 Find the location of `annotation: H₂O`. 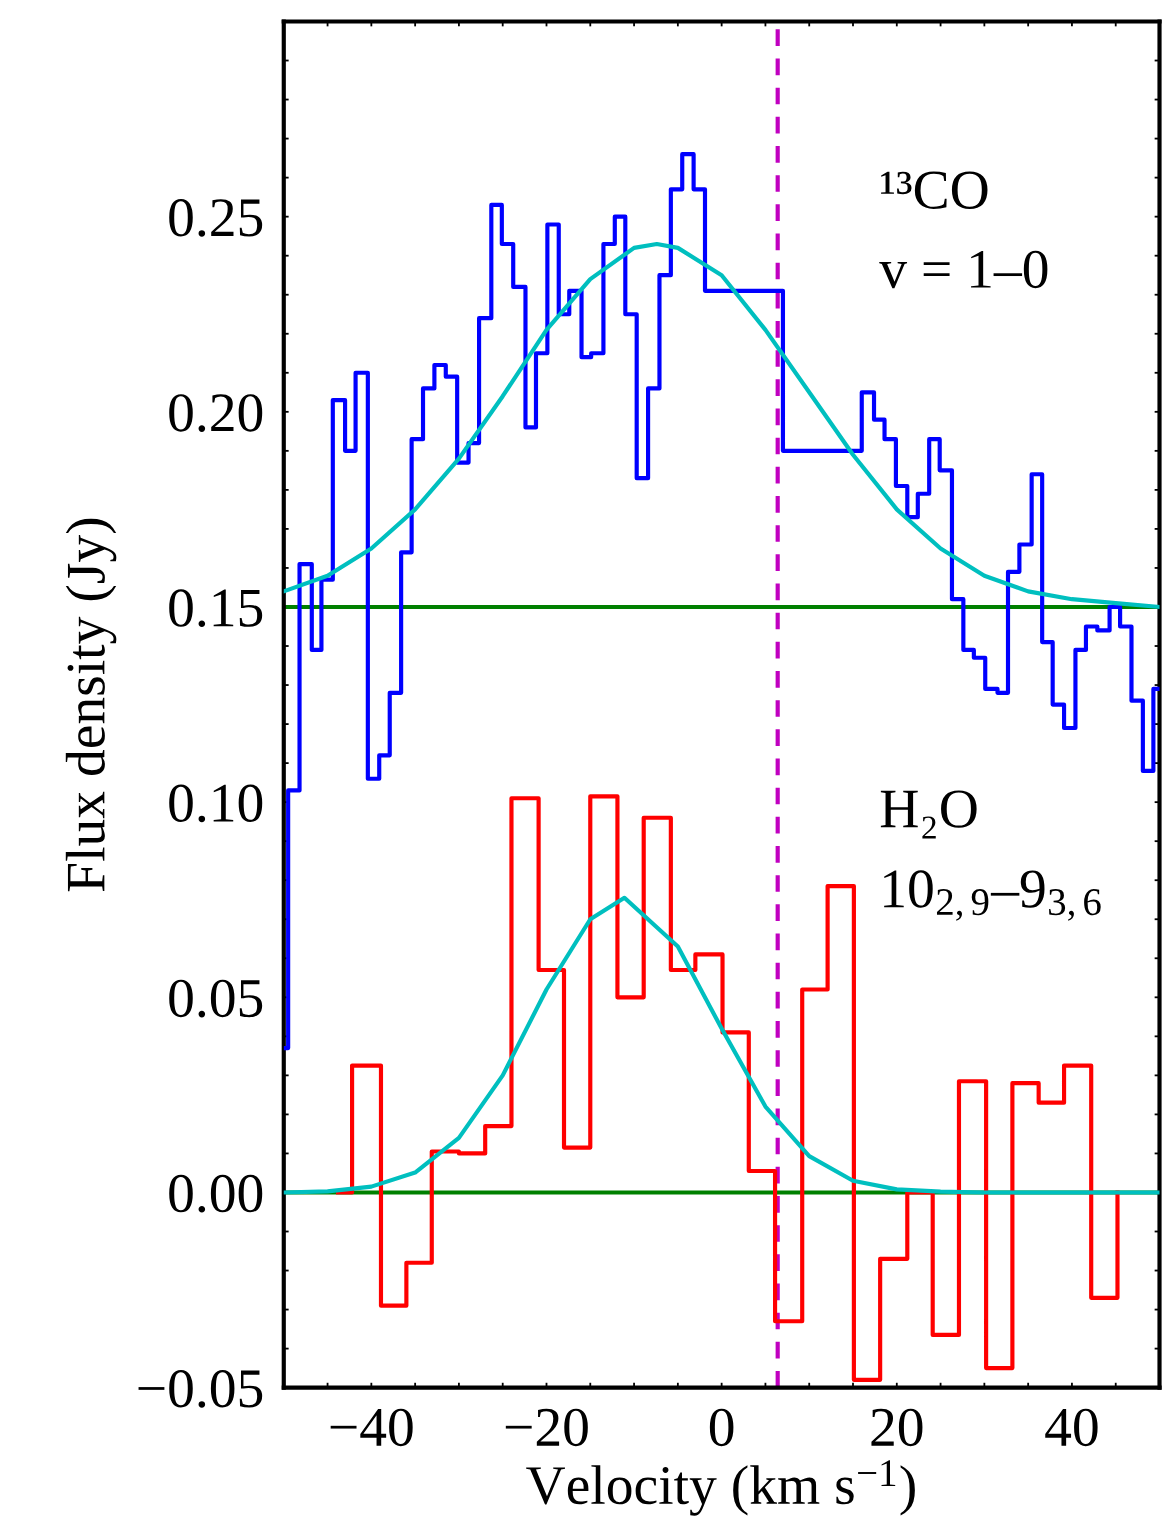

annotation: H₂O is located at coordinates (928, 814).